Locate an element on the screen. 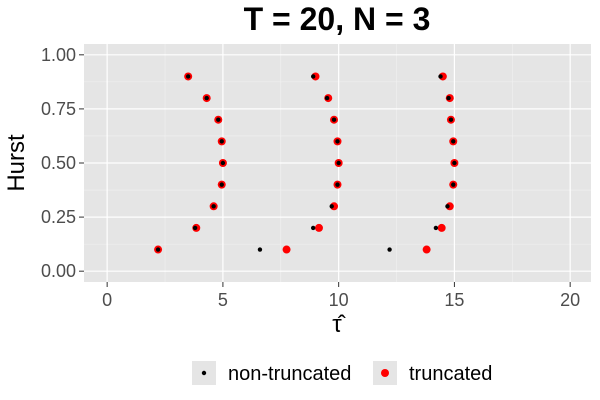 The image size is (600, 400). x-tick-label: 0 is located at coordinates (107, 300).